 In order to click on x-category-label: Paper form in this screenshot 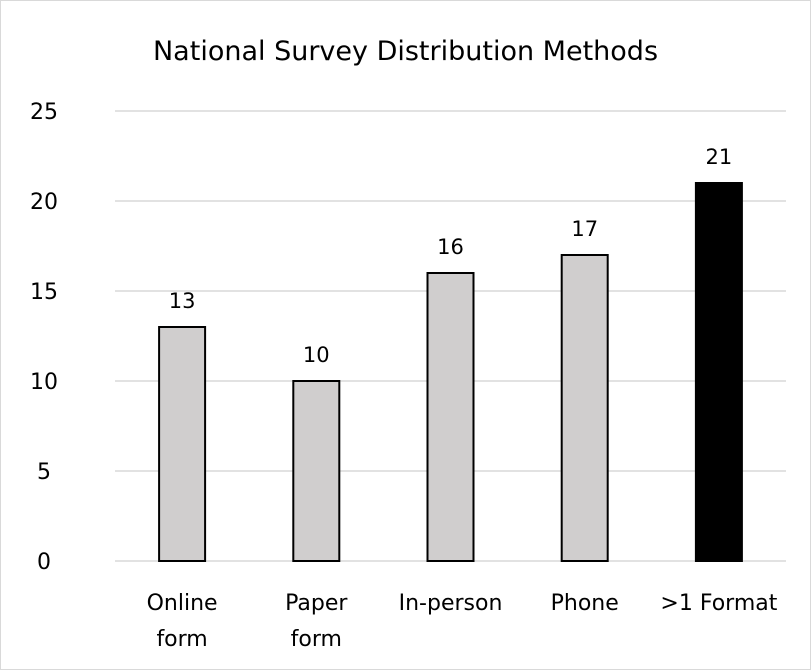, I will do `click(316, 621)`.